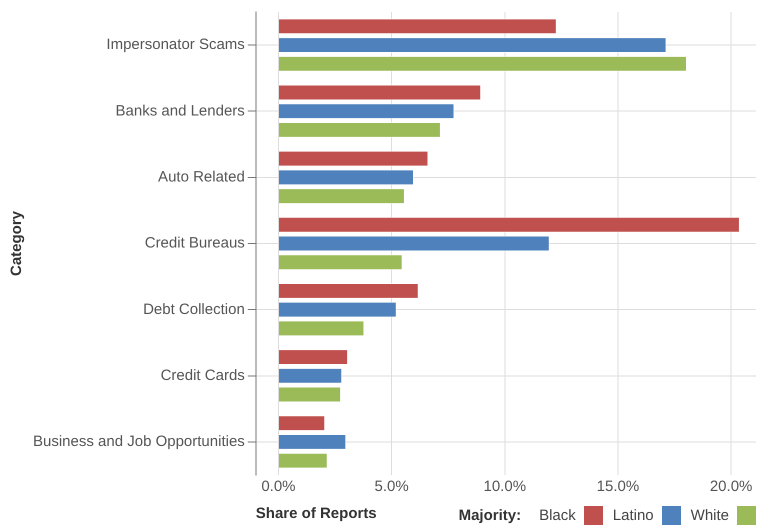 This screenshot has width=758, height=527. I want to click on y-tick-label: Banks and Lenders, so click(180, 111).